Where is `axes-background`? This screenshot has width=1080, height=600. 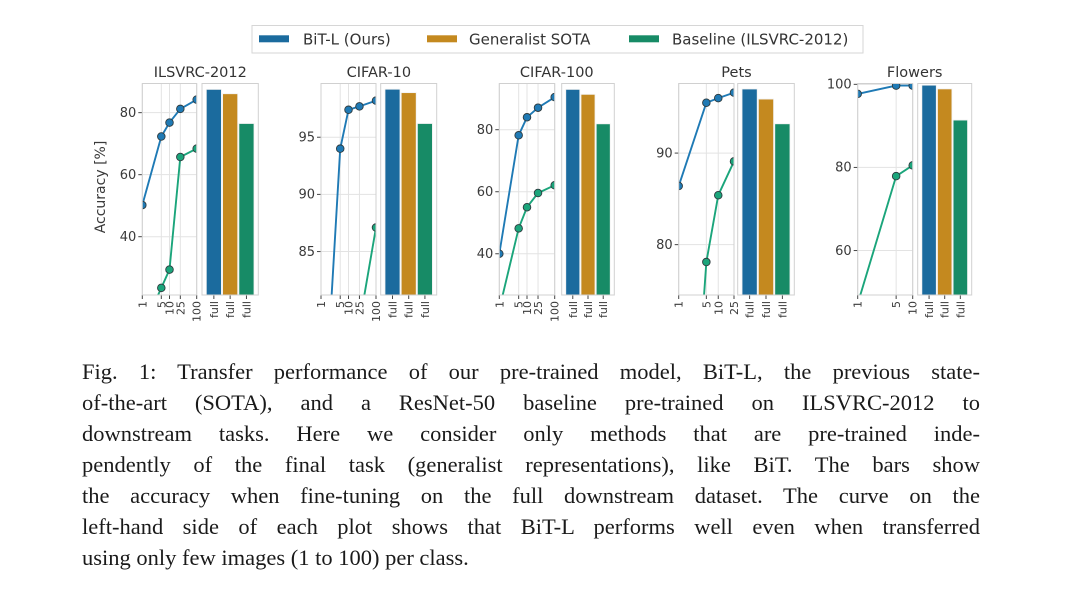
axes-background is located at coordinates (885, 189).